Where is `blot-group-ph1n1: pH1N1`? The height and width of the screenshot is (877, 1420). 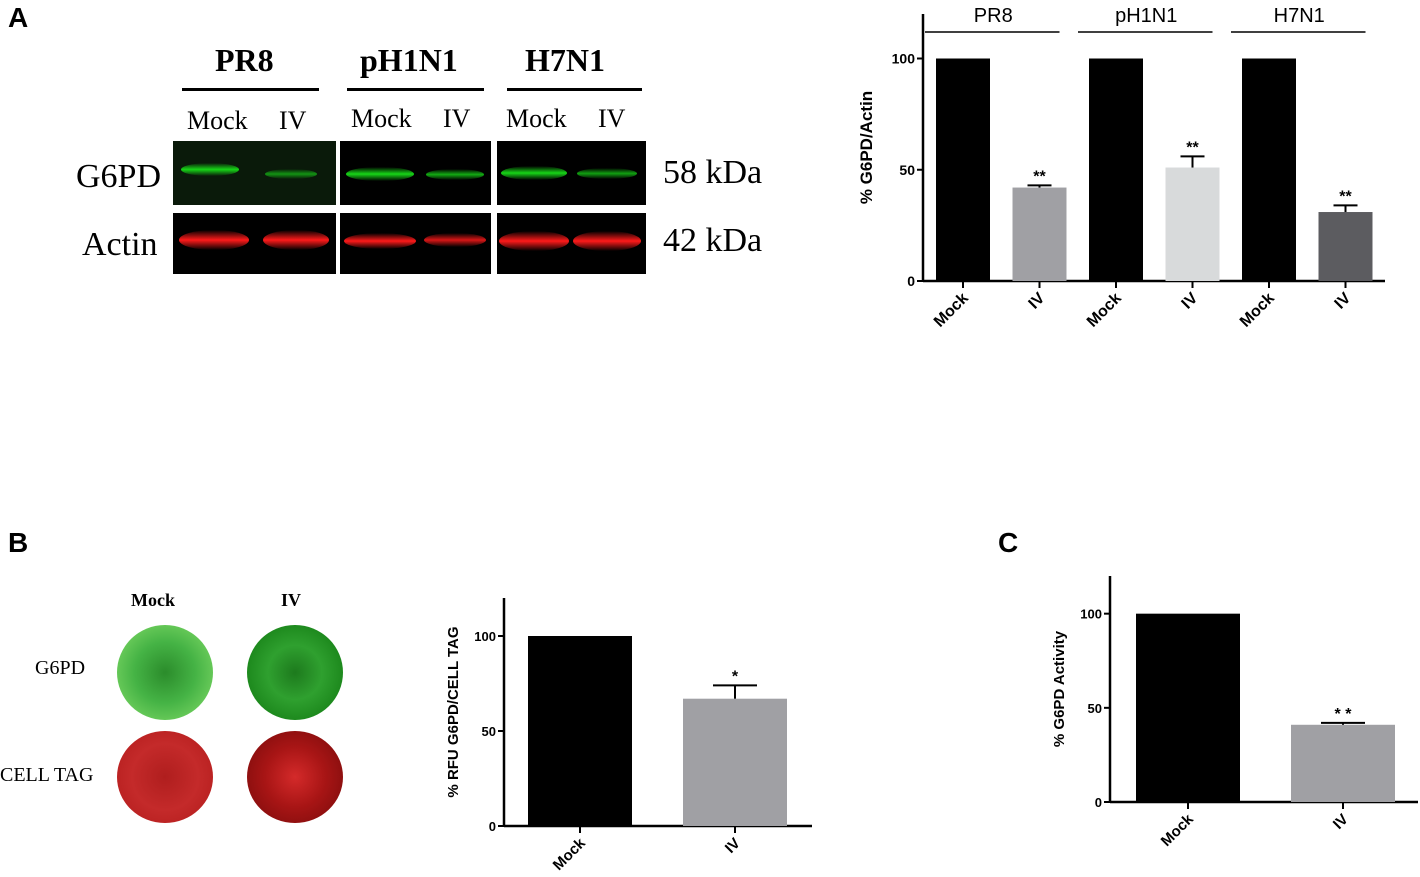
blot-group-ph1n1: pH1N1 is located at coordinates (409, 60).